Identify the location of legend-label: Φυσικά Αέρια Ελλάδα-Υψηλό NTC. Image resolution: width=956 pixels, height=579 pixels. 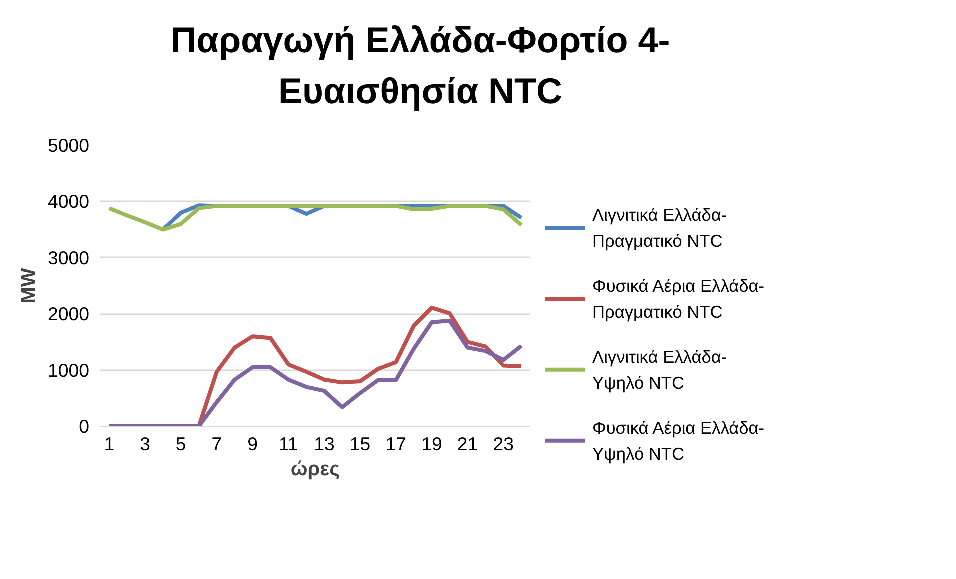
(678, 441).